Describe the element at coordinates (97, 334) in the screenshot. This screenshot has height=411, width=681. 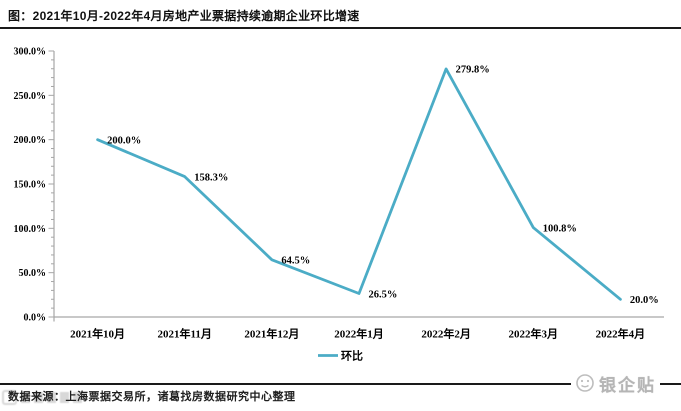
I see `x-tick-label: 2021年10月` at that location.